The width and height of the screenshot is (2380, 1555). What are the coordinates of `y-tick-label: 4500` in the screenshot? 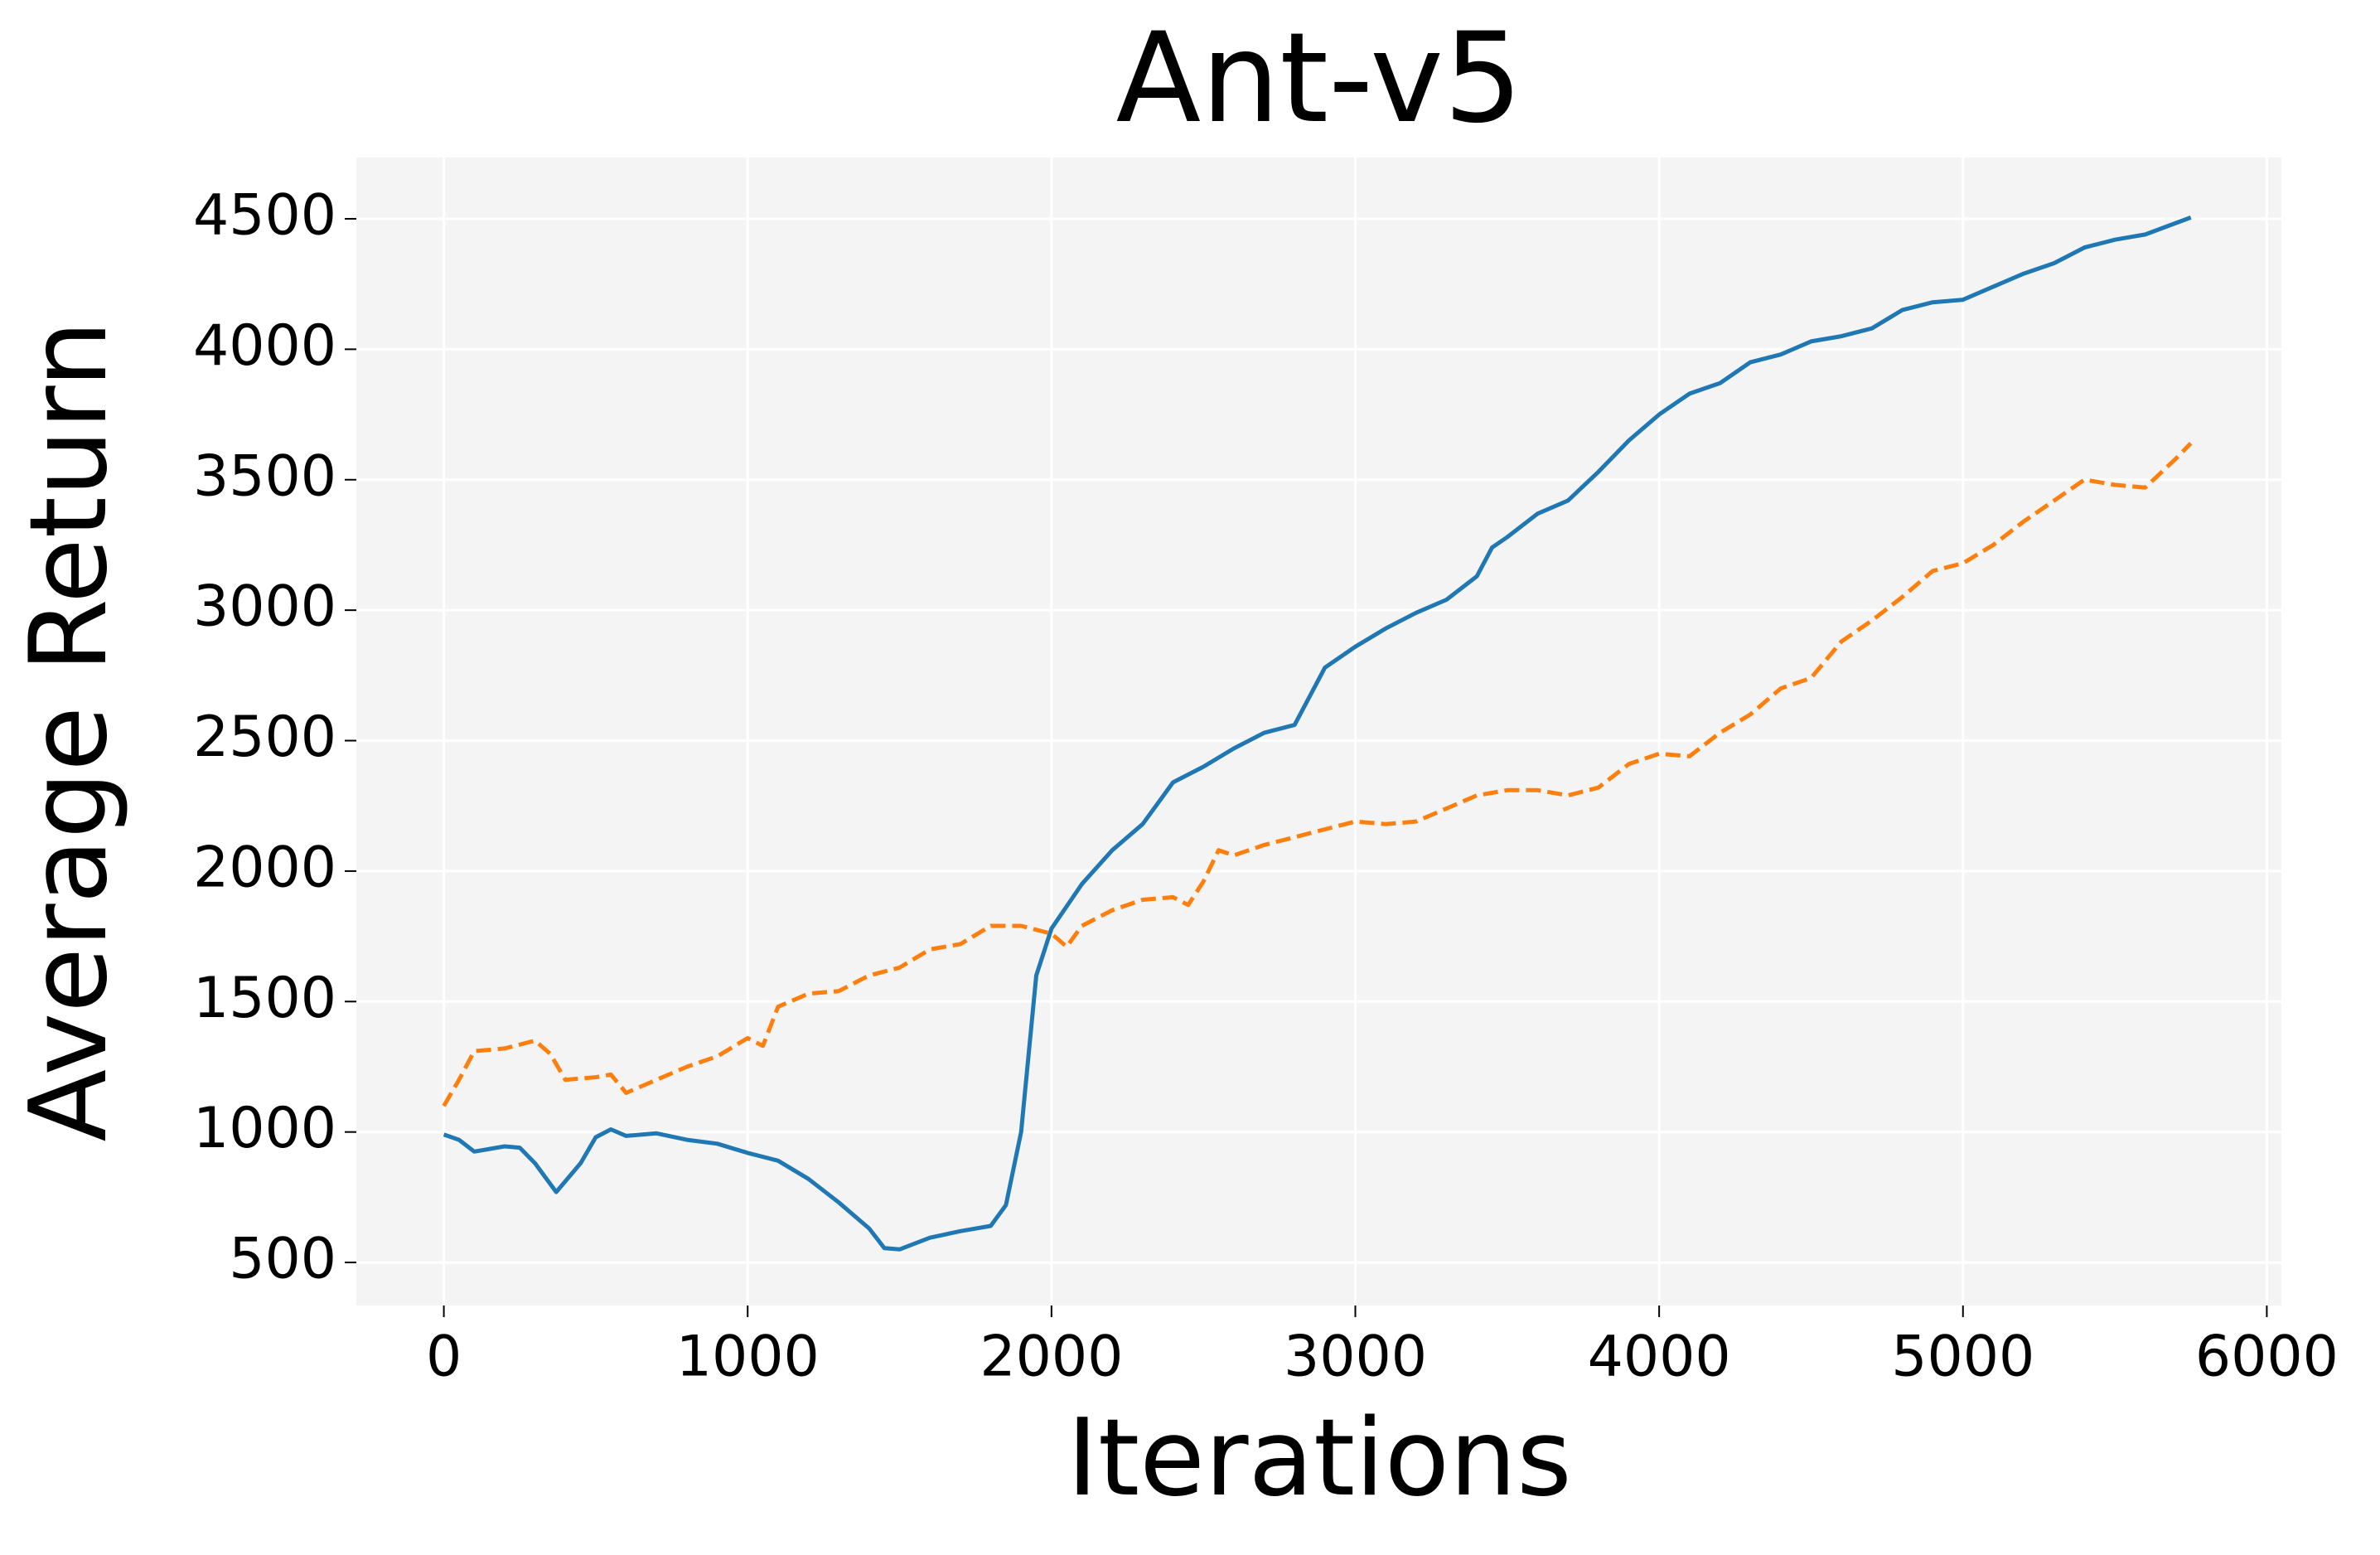 It's located at (264, 216).